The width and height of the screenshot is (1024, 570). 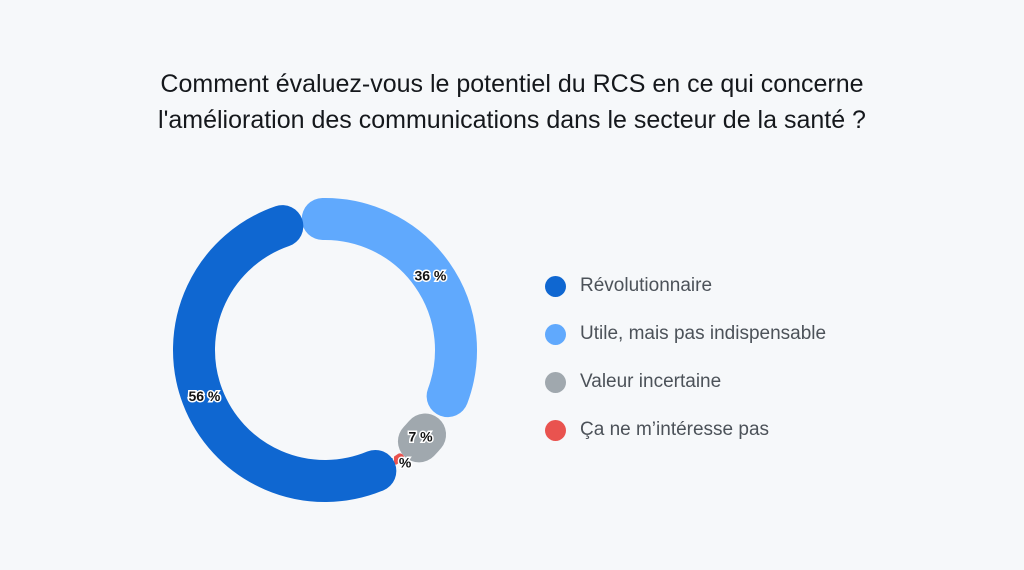 What do you see at coordinates (646, 285) in the screenshot?
I see `legend-label: Révolutionnaire` at bounding box center [646, 285].